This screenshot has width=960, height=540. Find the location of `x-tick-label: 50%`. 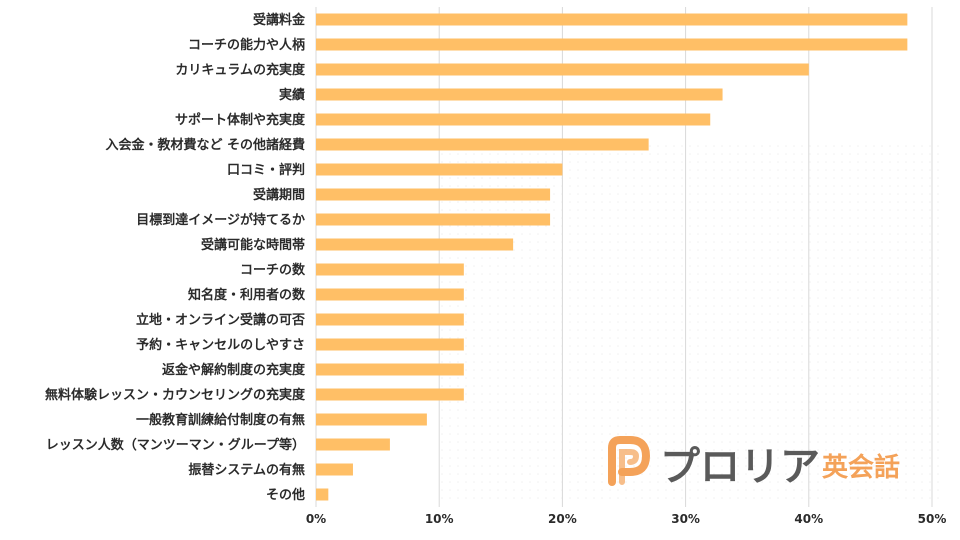

x-tick-label: 50% is located at coordinates (932, 519).